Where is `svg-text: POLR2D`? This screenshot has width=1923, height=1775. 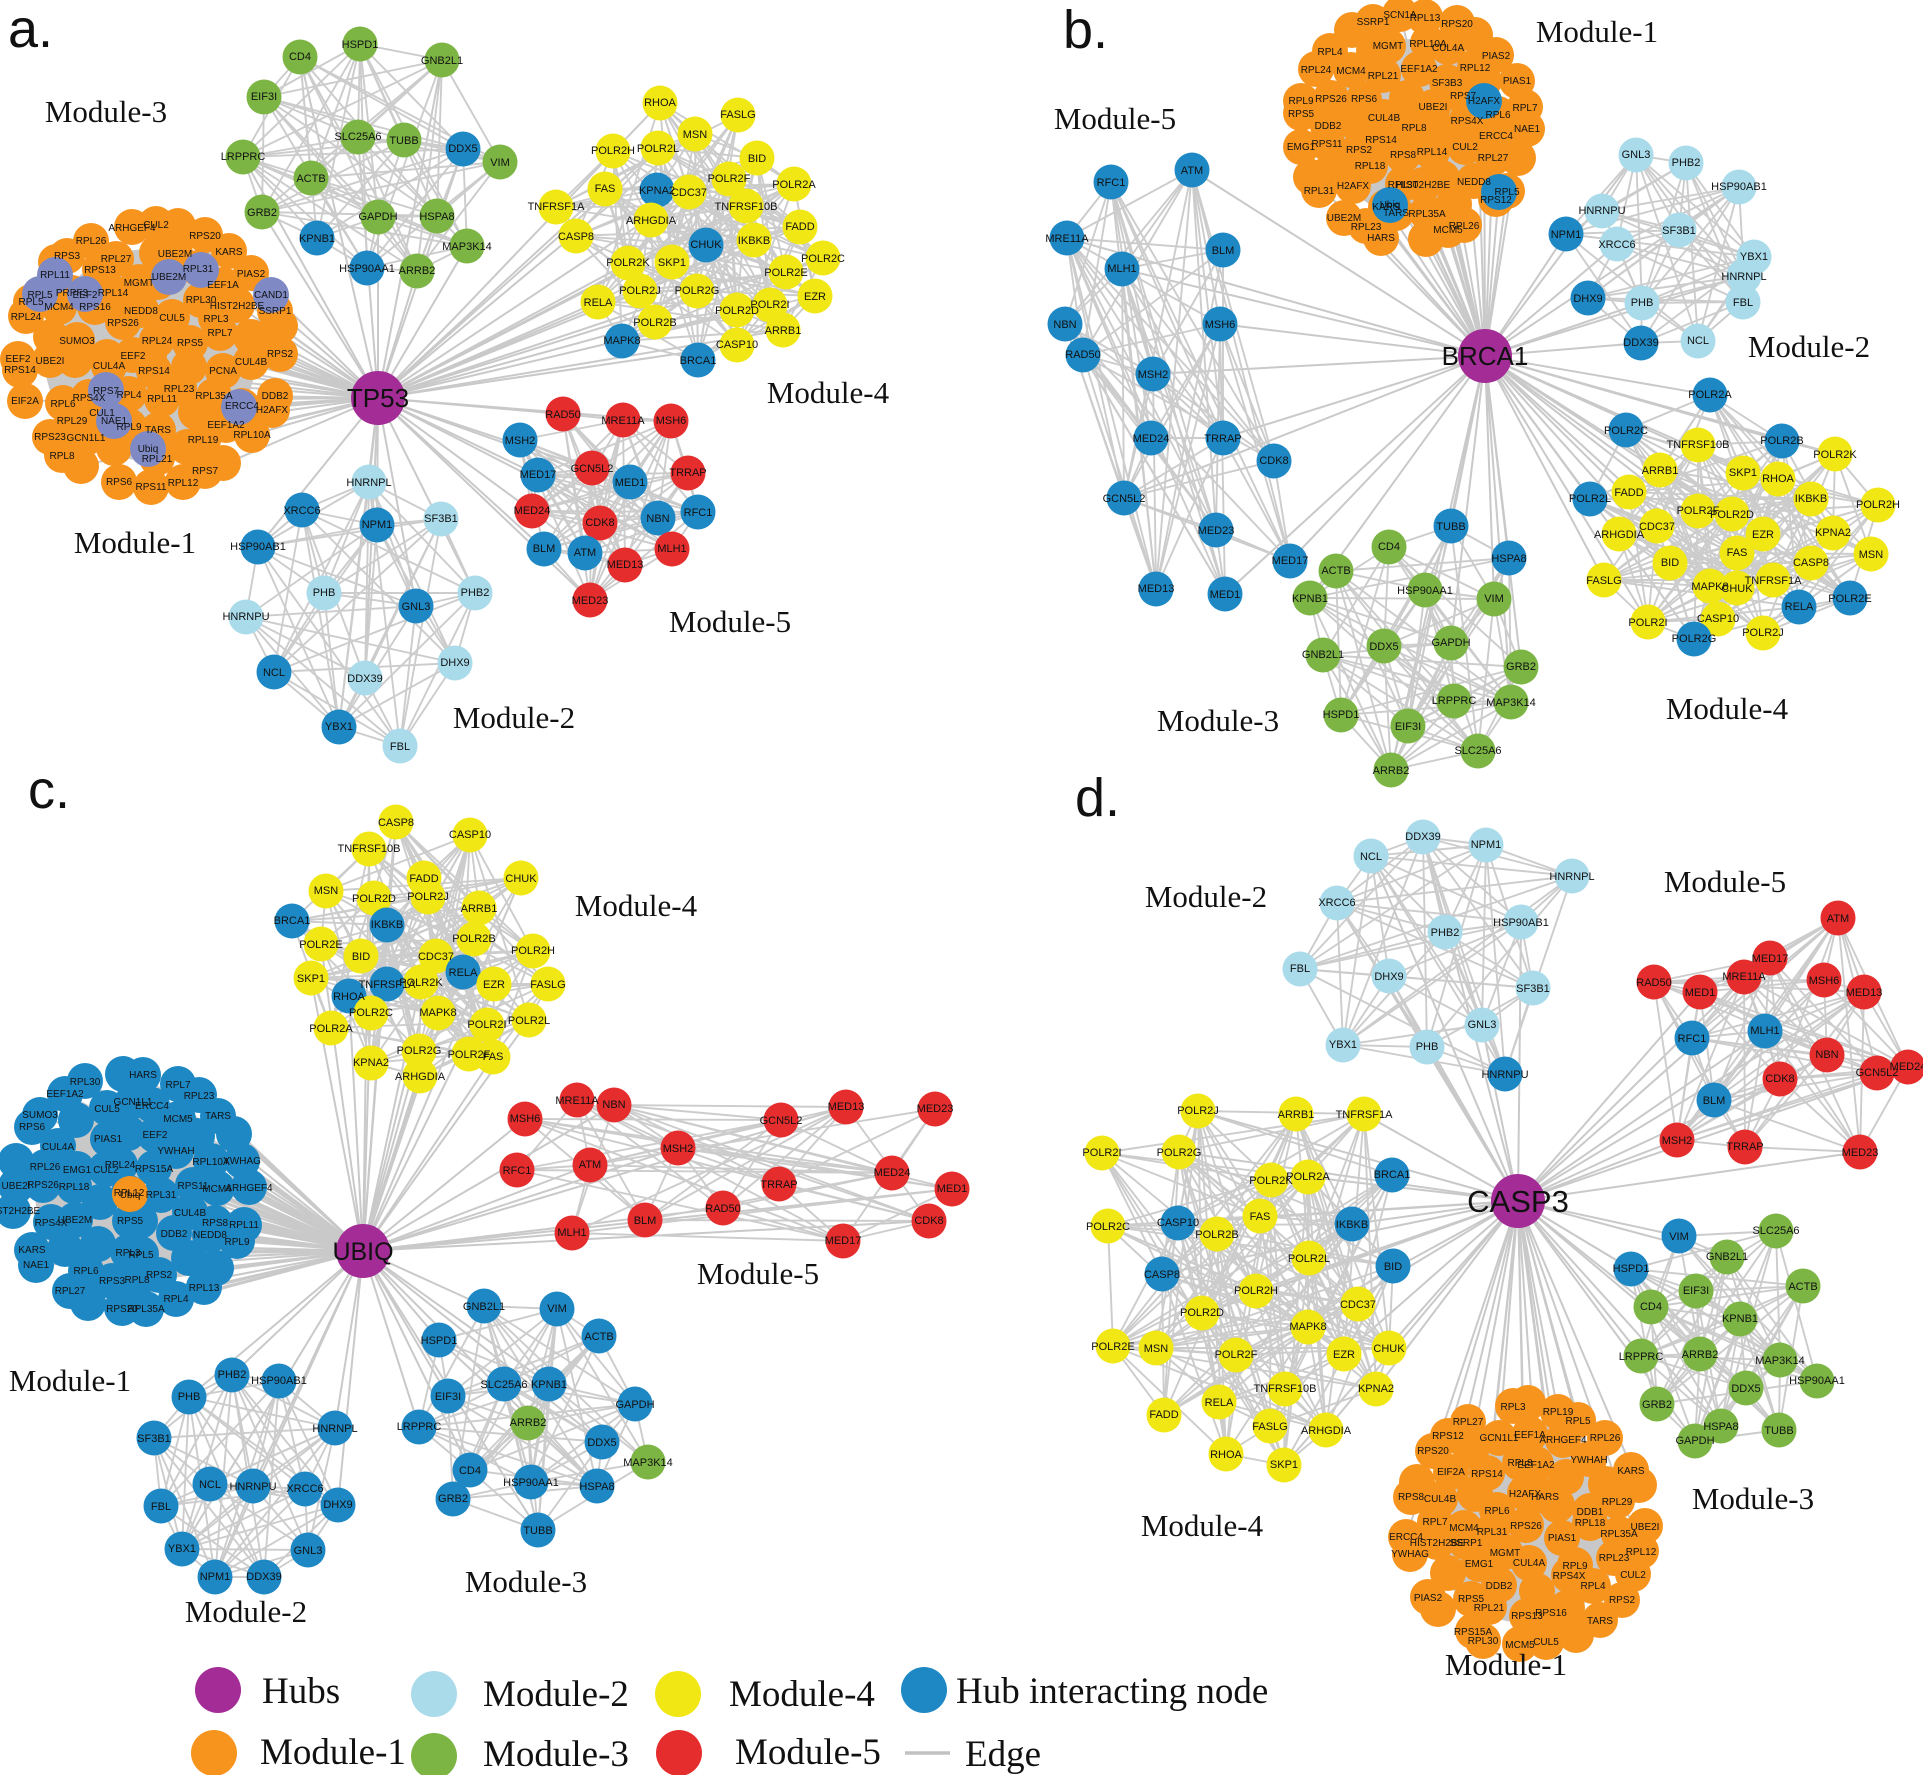 svg-text: POLR2D is located at coordinates (1732, 515).